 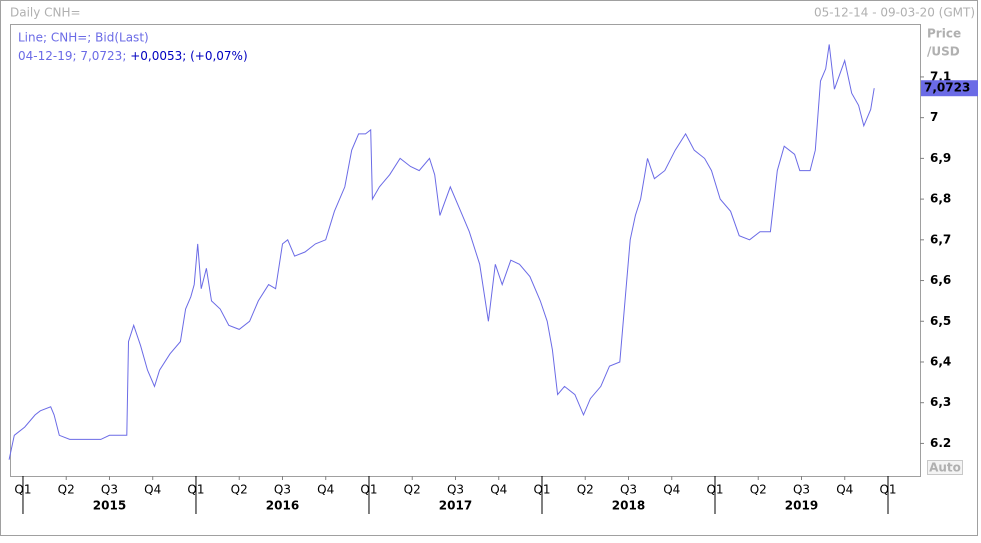 What do you see at coordinates (894, 13) in the screenshot?
I see `date-range: 05-12-14 - 09-03-20 (GMT)` at bounding box center [894, 13].